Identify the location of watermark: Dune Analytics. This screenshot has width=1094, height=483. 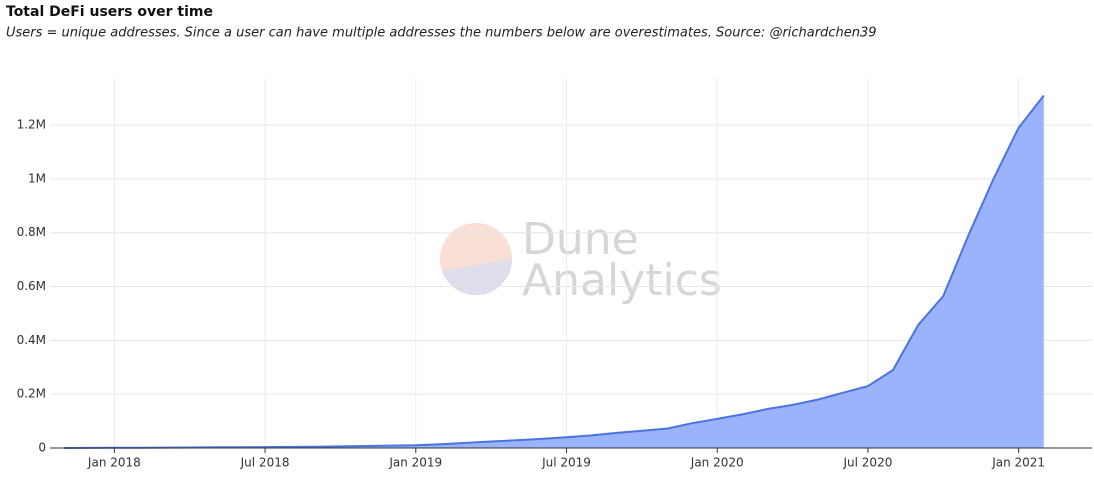
(581, 260).